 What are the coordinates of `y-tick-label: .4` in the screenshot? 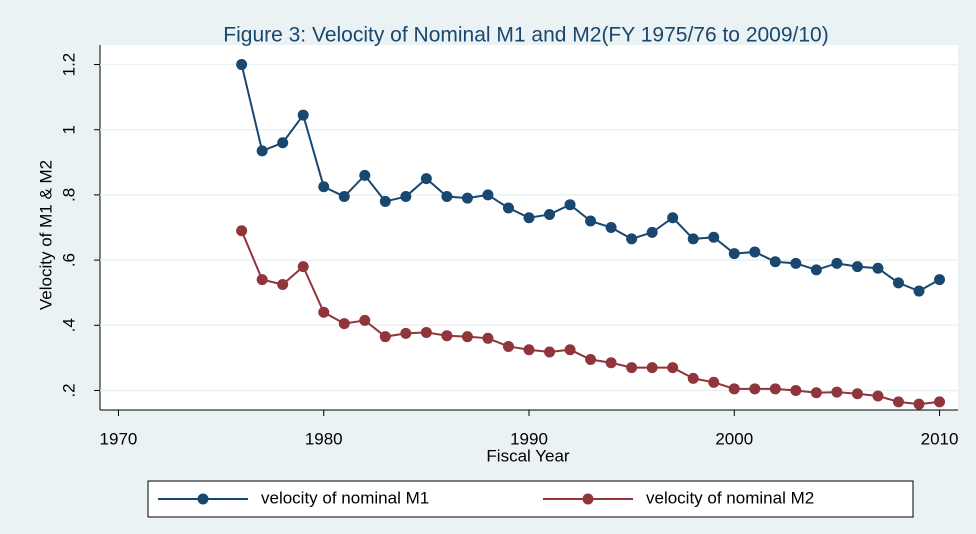 It's located at (68, 325).